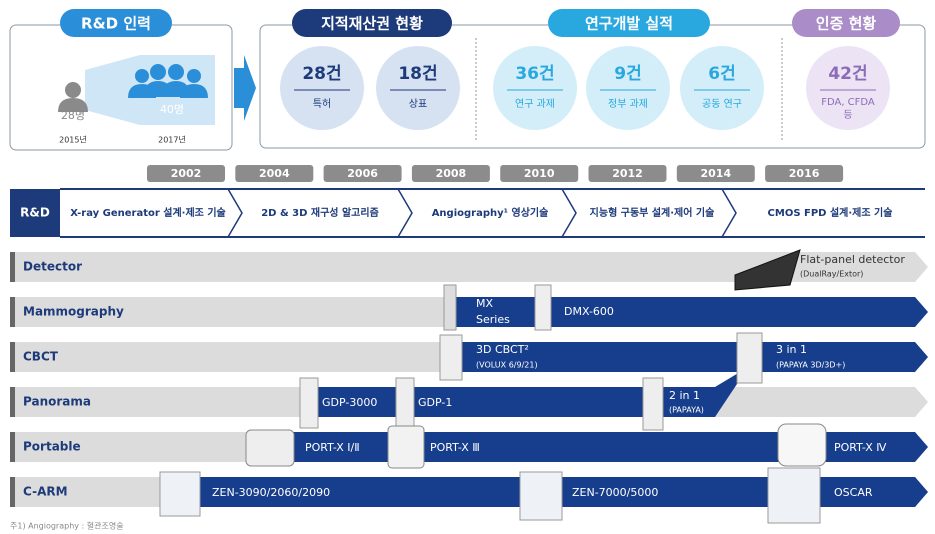 The width and height of the screenshot is (935, 534). Describe the element at coordinates (321, 74) in the screenshot. I see `stat-value: 28건` at that location.